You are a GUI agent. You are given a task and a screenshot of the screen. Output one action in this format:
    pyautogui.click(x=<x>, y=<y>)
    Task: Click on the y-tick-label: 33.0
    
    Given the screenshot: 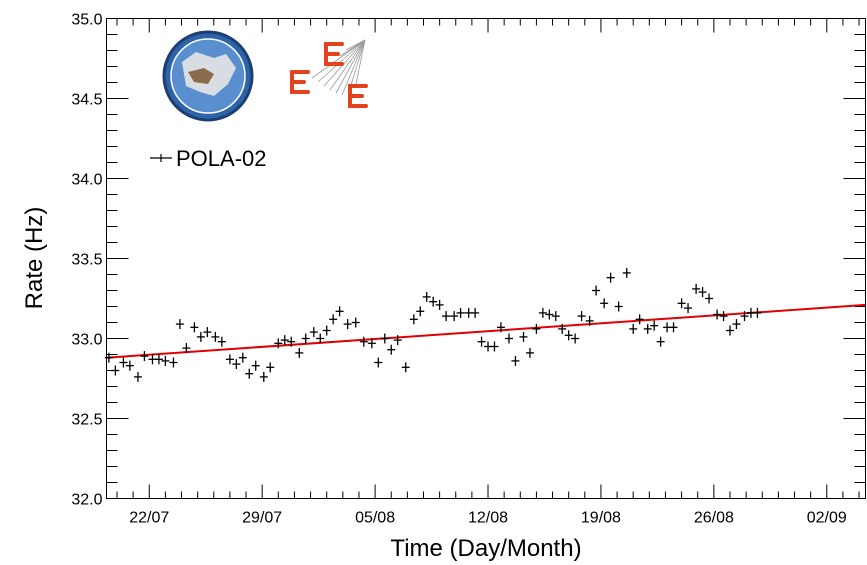 What is the action you would take?
    pyautogui.click(x=86, y=340)
    